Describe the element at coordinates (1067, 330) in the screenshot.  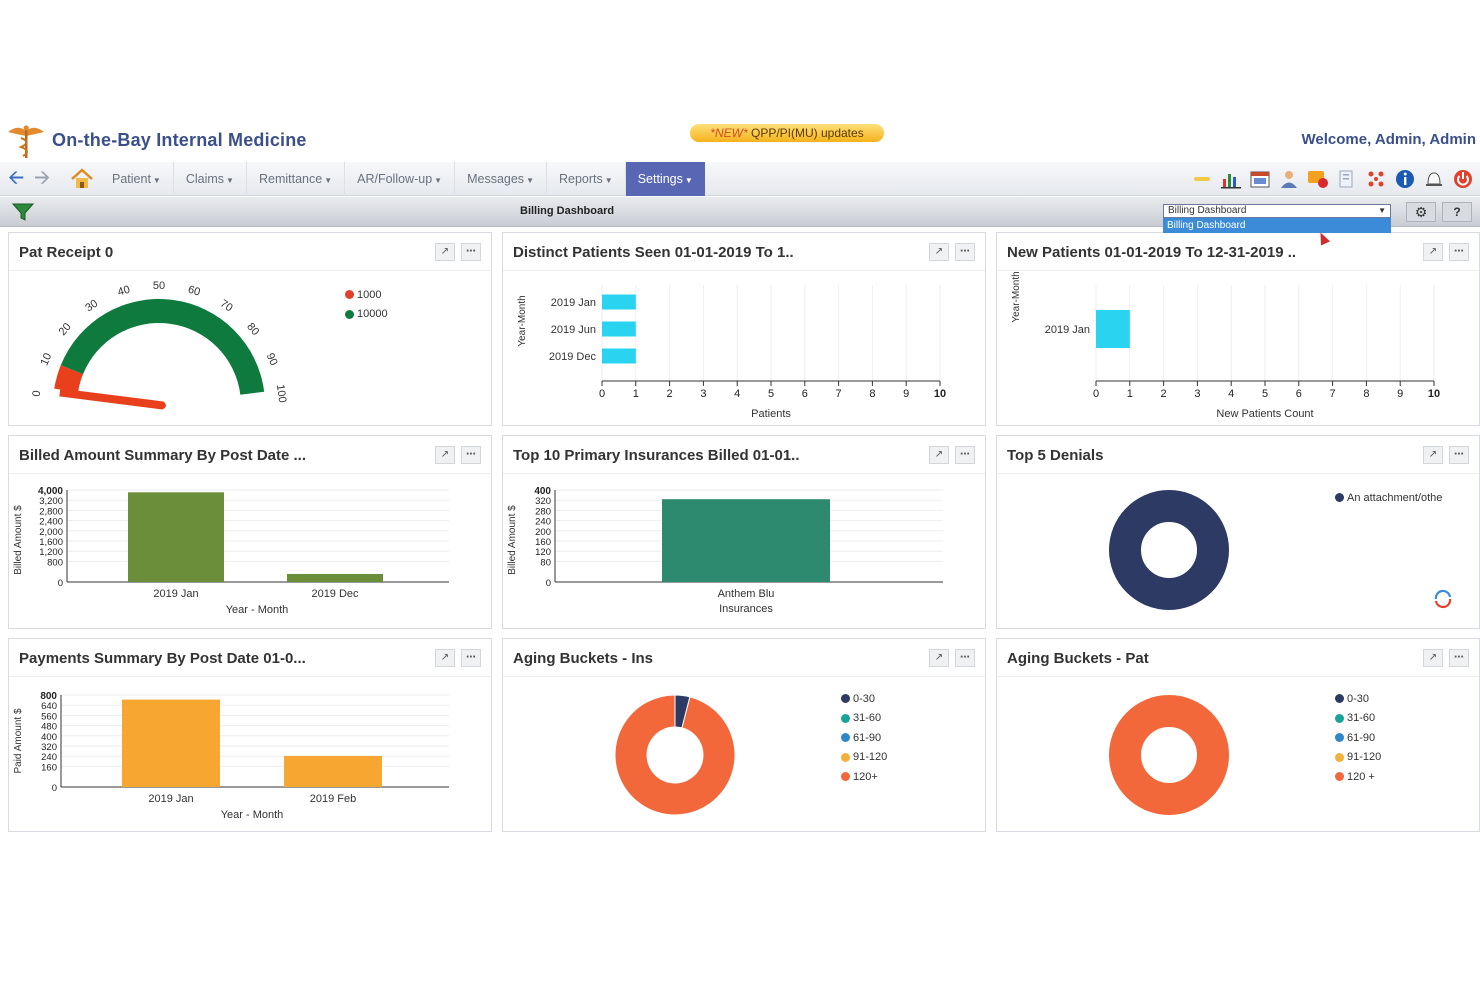
I see `y-tick-label: 2019 Jan` at that location.